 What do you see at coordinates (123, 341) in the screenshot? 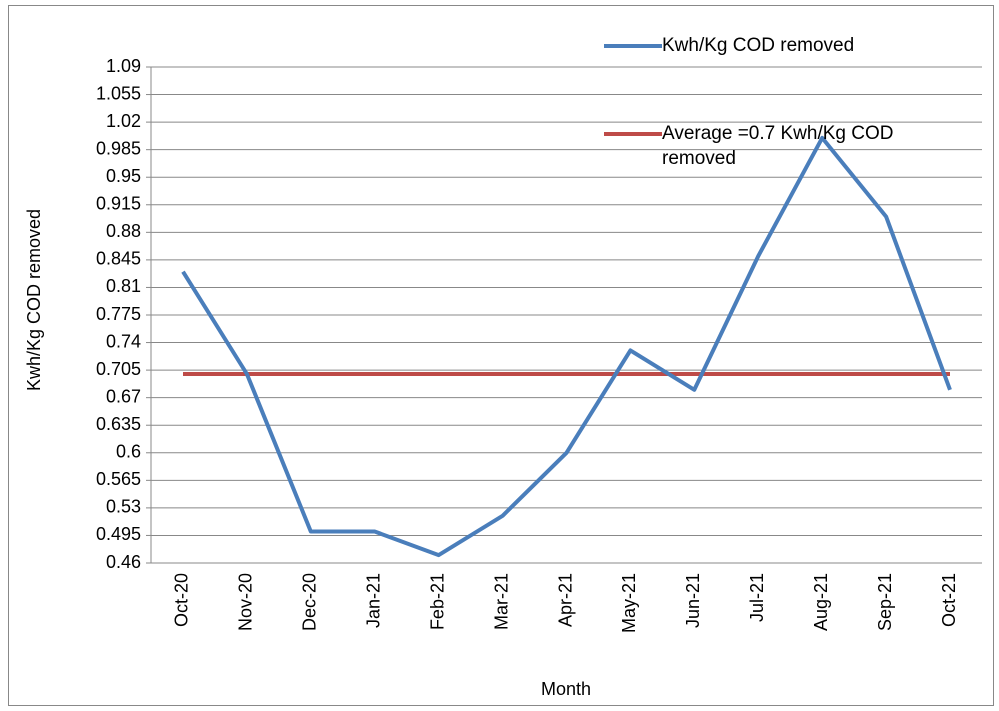
I see `y-tick-label: 0.74` at bounding box center [123, 341].